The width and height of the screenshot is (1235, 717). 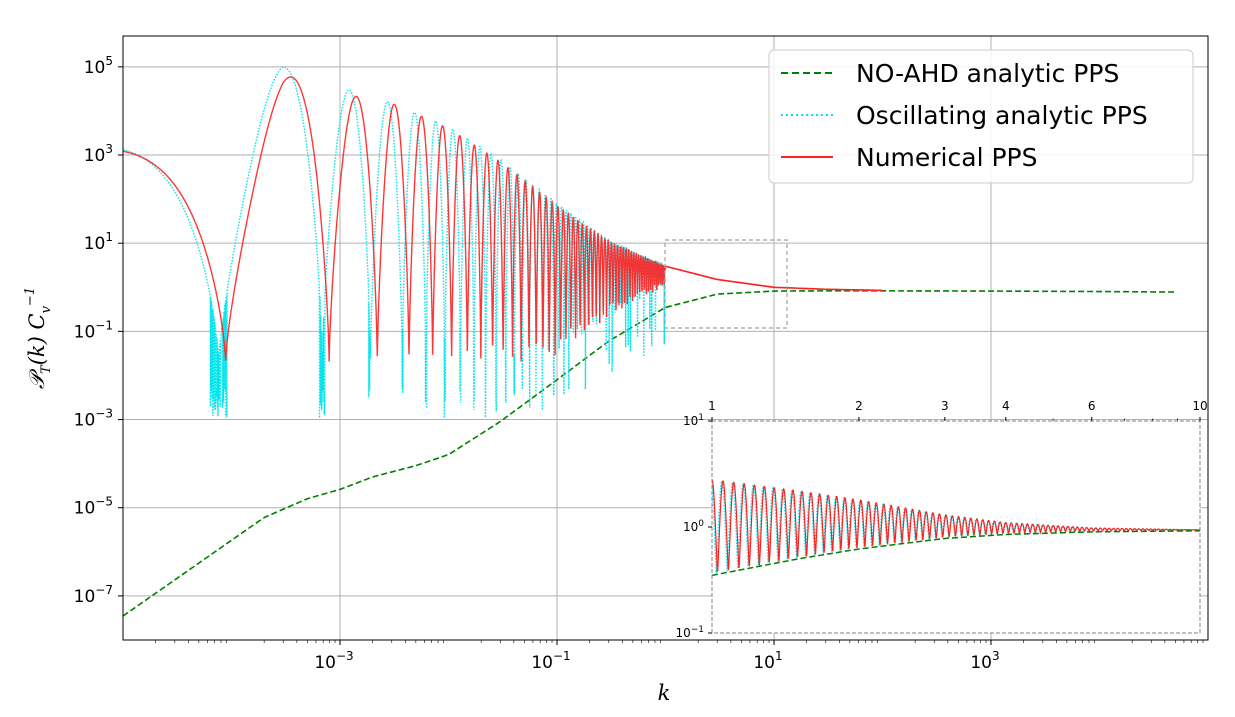 I want to click on y-tick-label: 10¹, so click(x=98, y=242).